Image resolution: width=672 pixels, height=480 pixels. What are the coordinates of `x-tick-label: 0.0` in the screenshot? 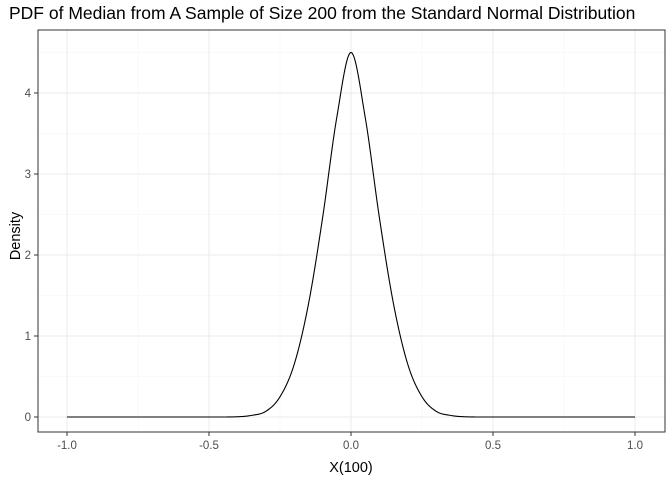 It's located at (351, 446).